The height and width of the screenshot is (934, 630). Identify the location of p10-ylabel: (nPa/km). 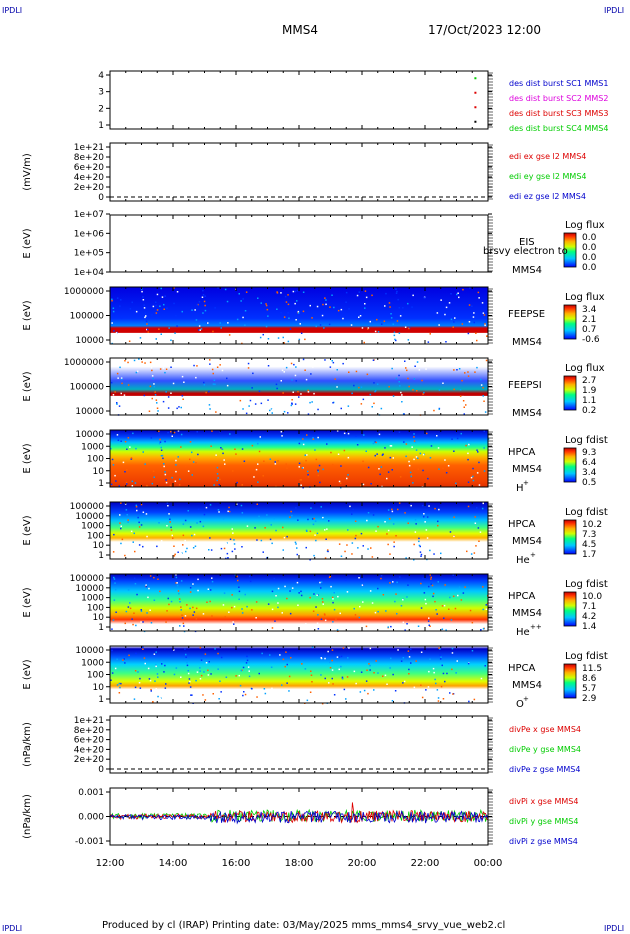
(27, 744).